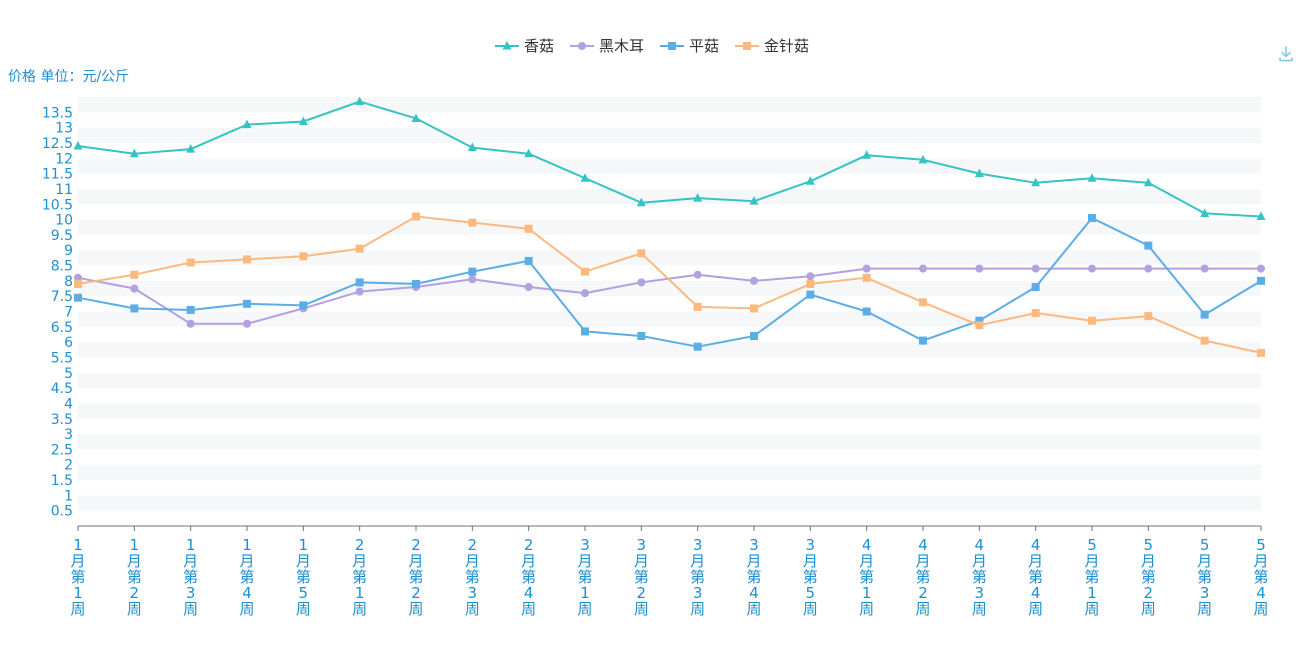 This screenshot has width=1300, height=650. I want to click on y-tick-label: 2, so click(68, 466).